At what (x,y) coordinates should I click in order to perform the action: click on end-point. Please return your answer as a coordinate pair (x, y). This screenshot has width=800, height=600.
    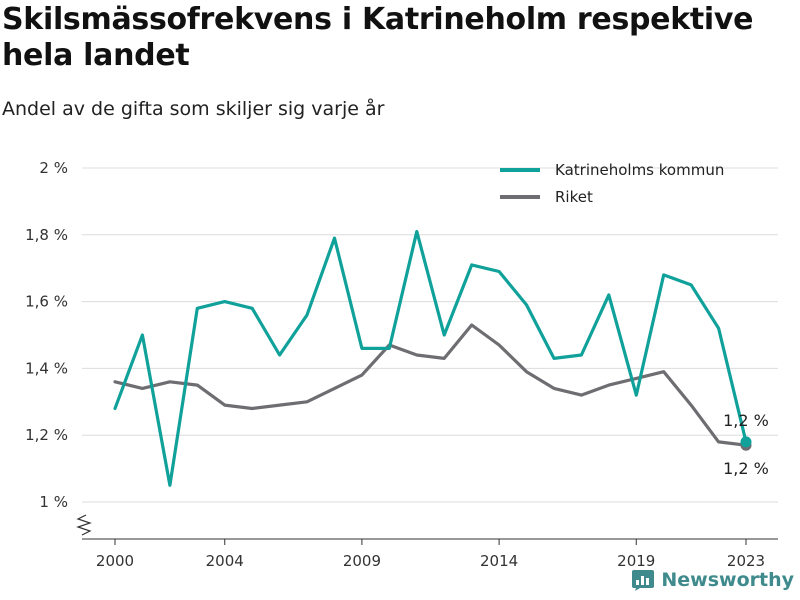
    Looking at the image, I should click on (746, 442).